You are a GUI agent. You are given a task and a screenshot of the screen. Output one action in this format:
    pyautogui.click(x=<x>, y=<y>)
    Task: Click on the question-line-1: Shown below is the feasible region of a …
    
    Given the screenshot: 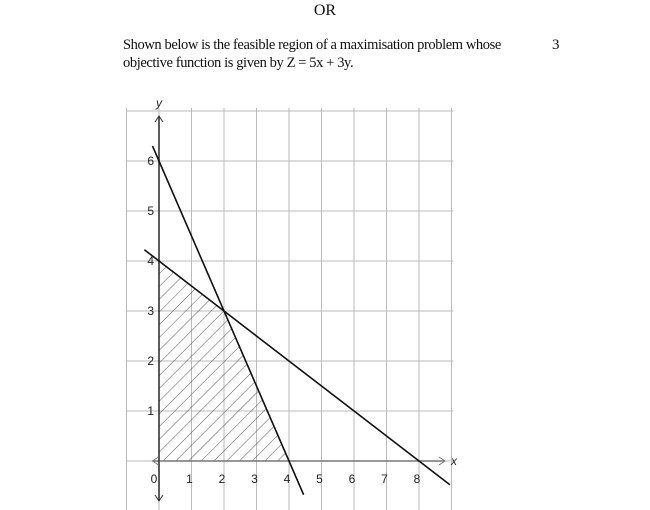 What is the action you would take?
    pyautogui.click(x=312, y=45)
    